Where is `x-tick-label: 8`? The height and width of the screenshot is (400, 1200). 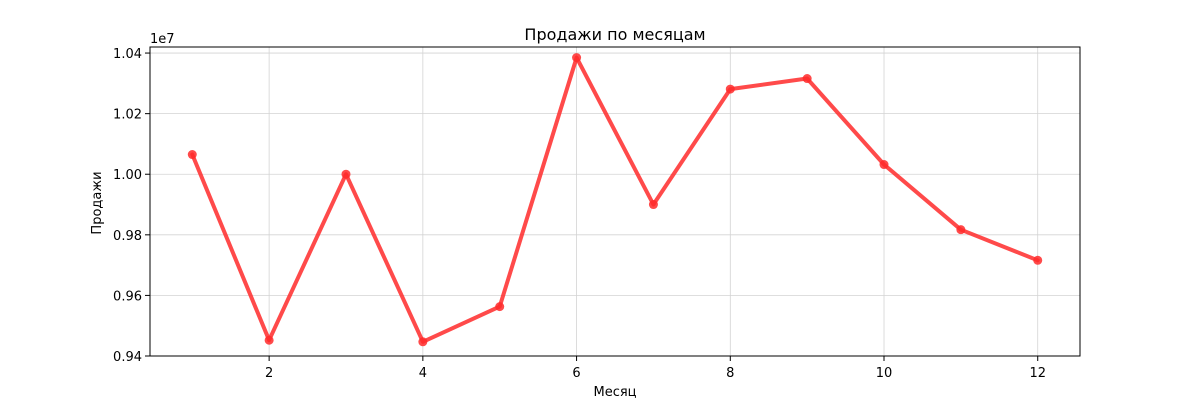
x-tick-label: 8 is located at coordinates (730, 373).